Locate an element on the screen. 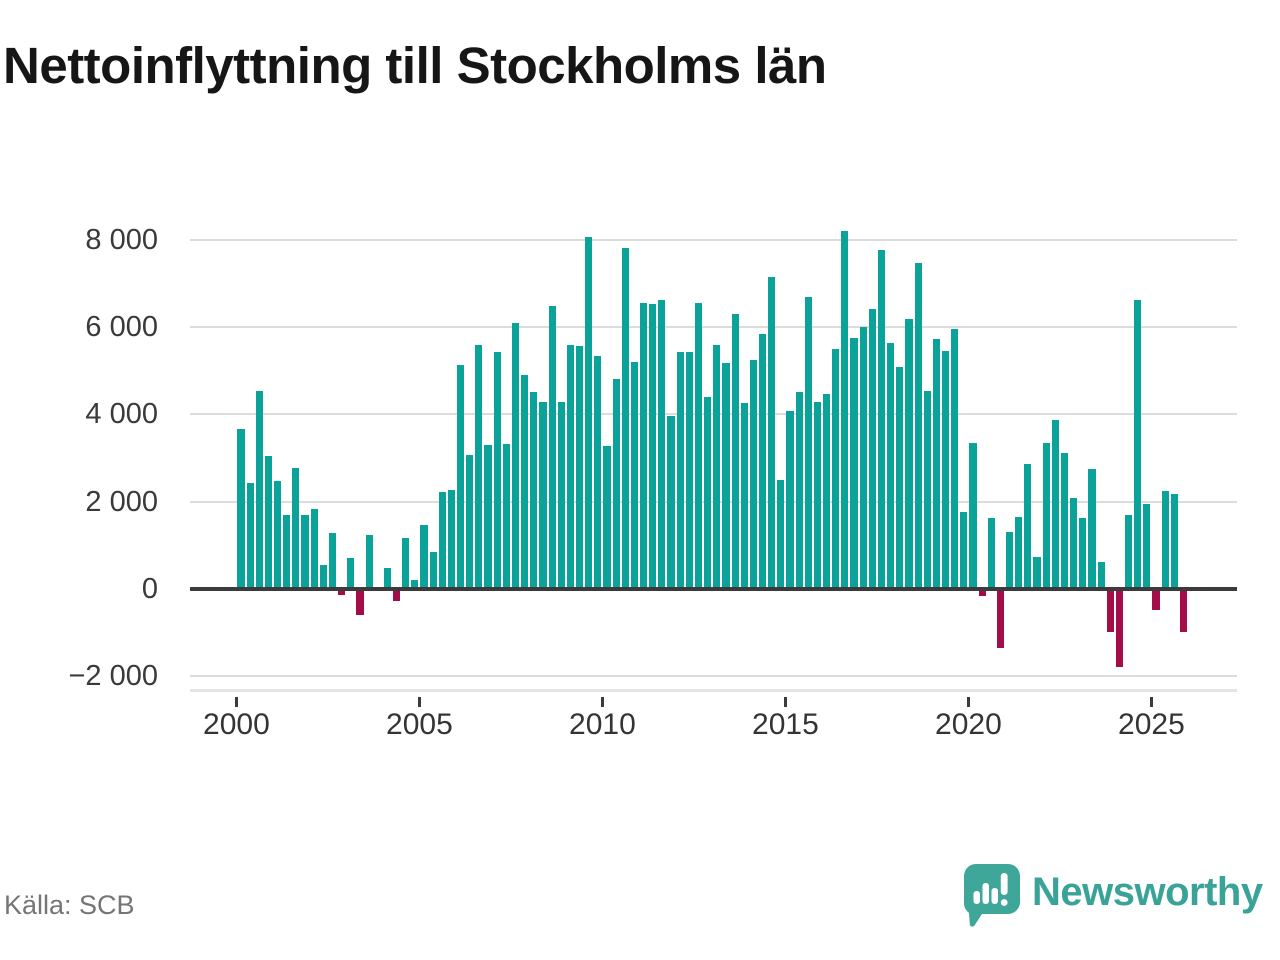  bar-2005-q4 is located at coordinates (451, 539).